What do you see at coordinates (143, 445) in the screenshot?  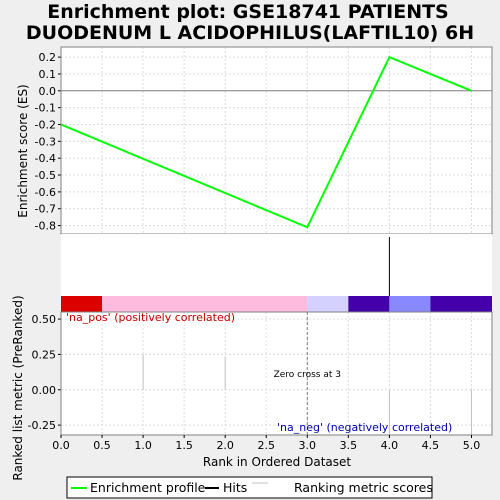 I see `x-tick-label: 1.0` at bounding box center [143, 445].